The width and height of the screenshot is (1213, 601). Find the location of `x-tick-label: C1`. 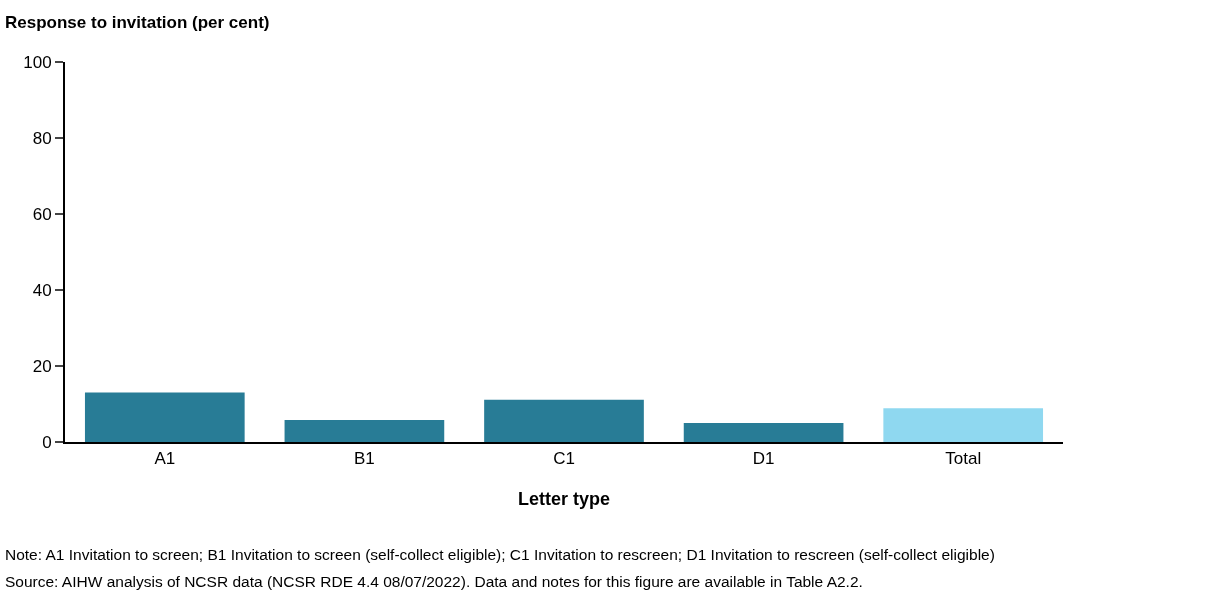

x-tick-label: C1 is located at coordinates (564, 459).